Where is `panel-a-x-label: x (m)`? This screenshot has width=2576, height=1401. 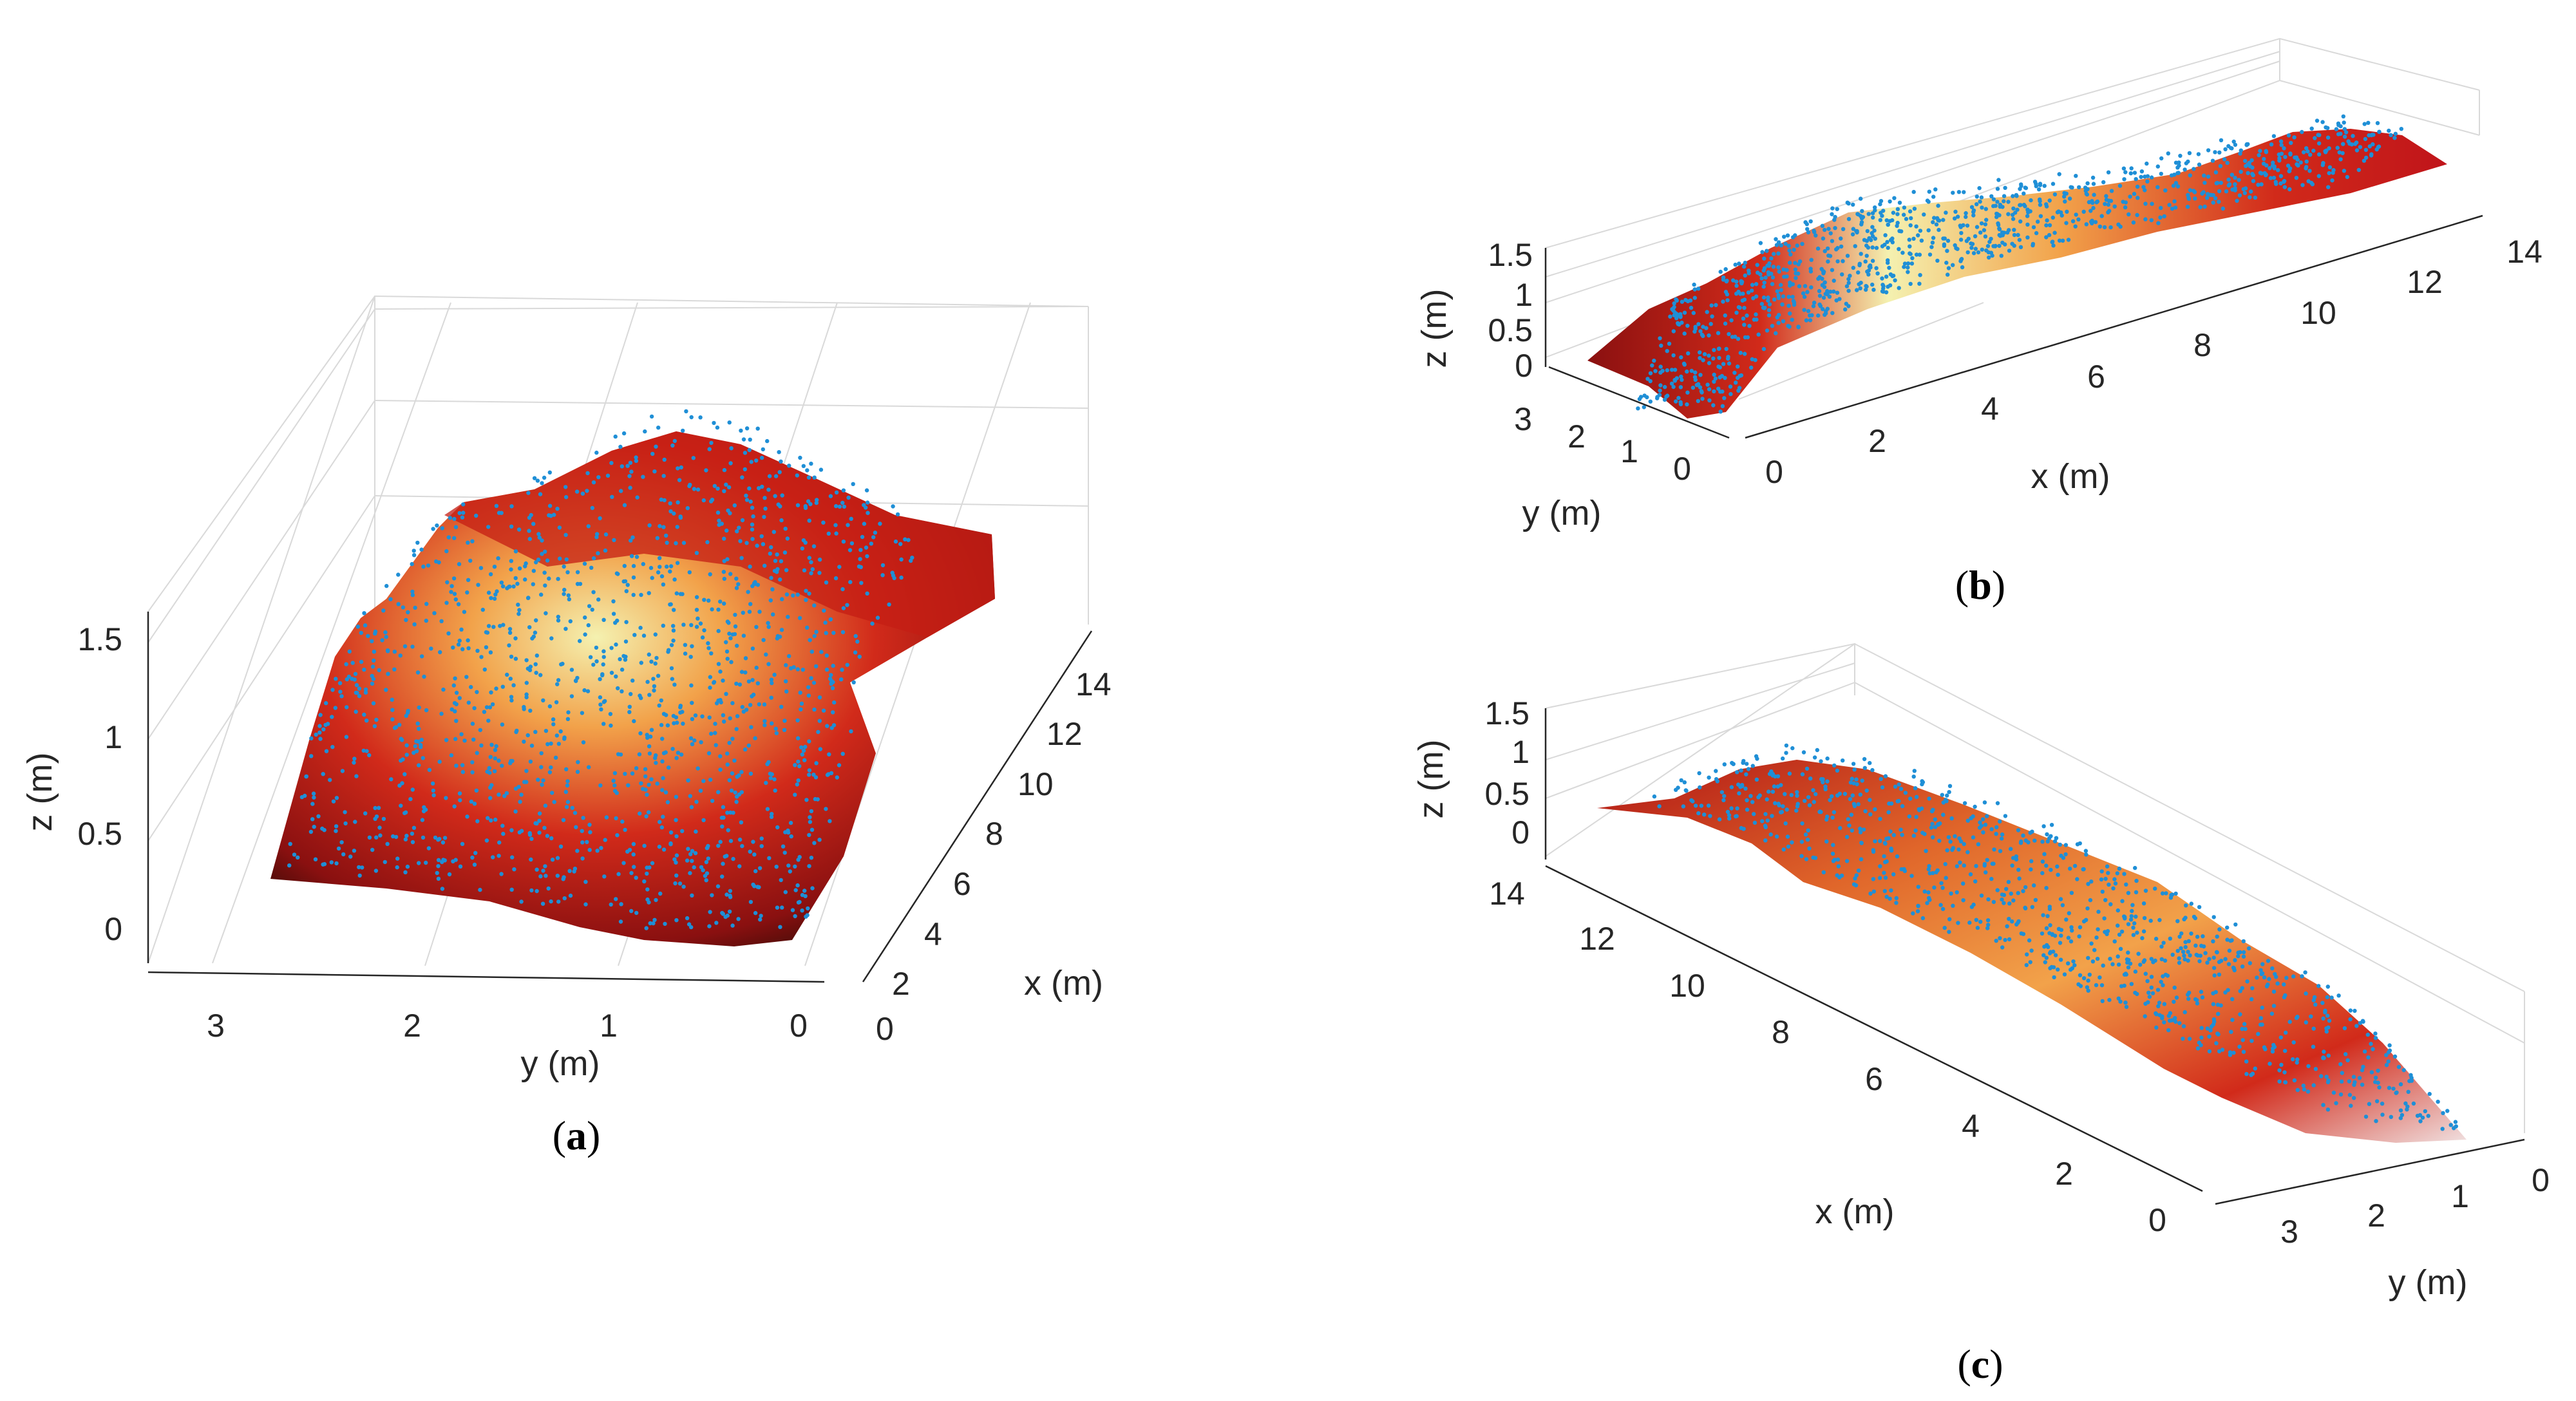 panel-a-x-label: x (m) is located at coordinates (1063, 983).